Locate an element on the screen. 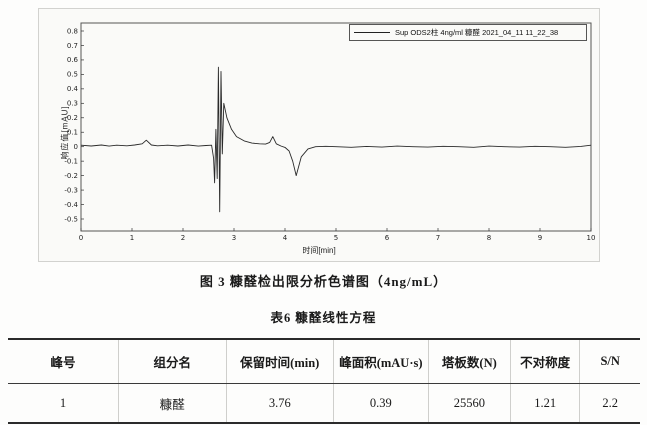 The image size is (647, 425). legend-label: Sup ODS2柱 4ng/ml 糠醛 2021_04_11 11_22_38 is located at coordinates (477, 32).